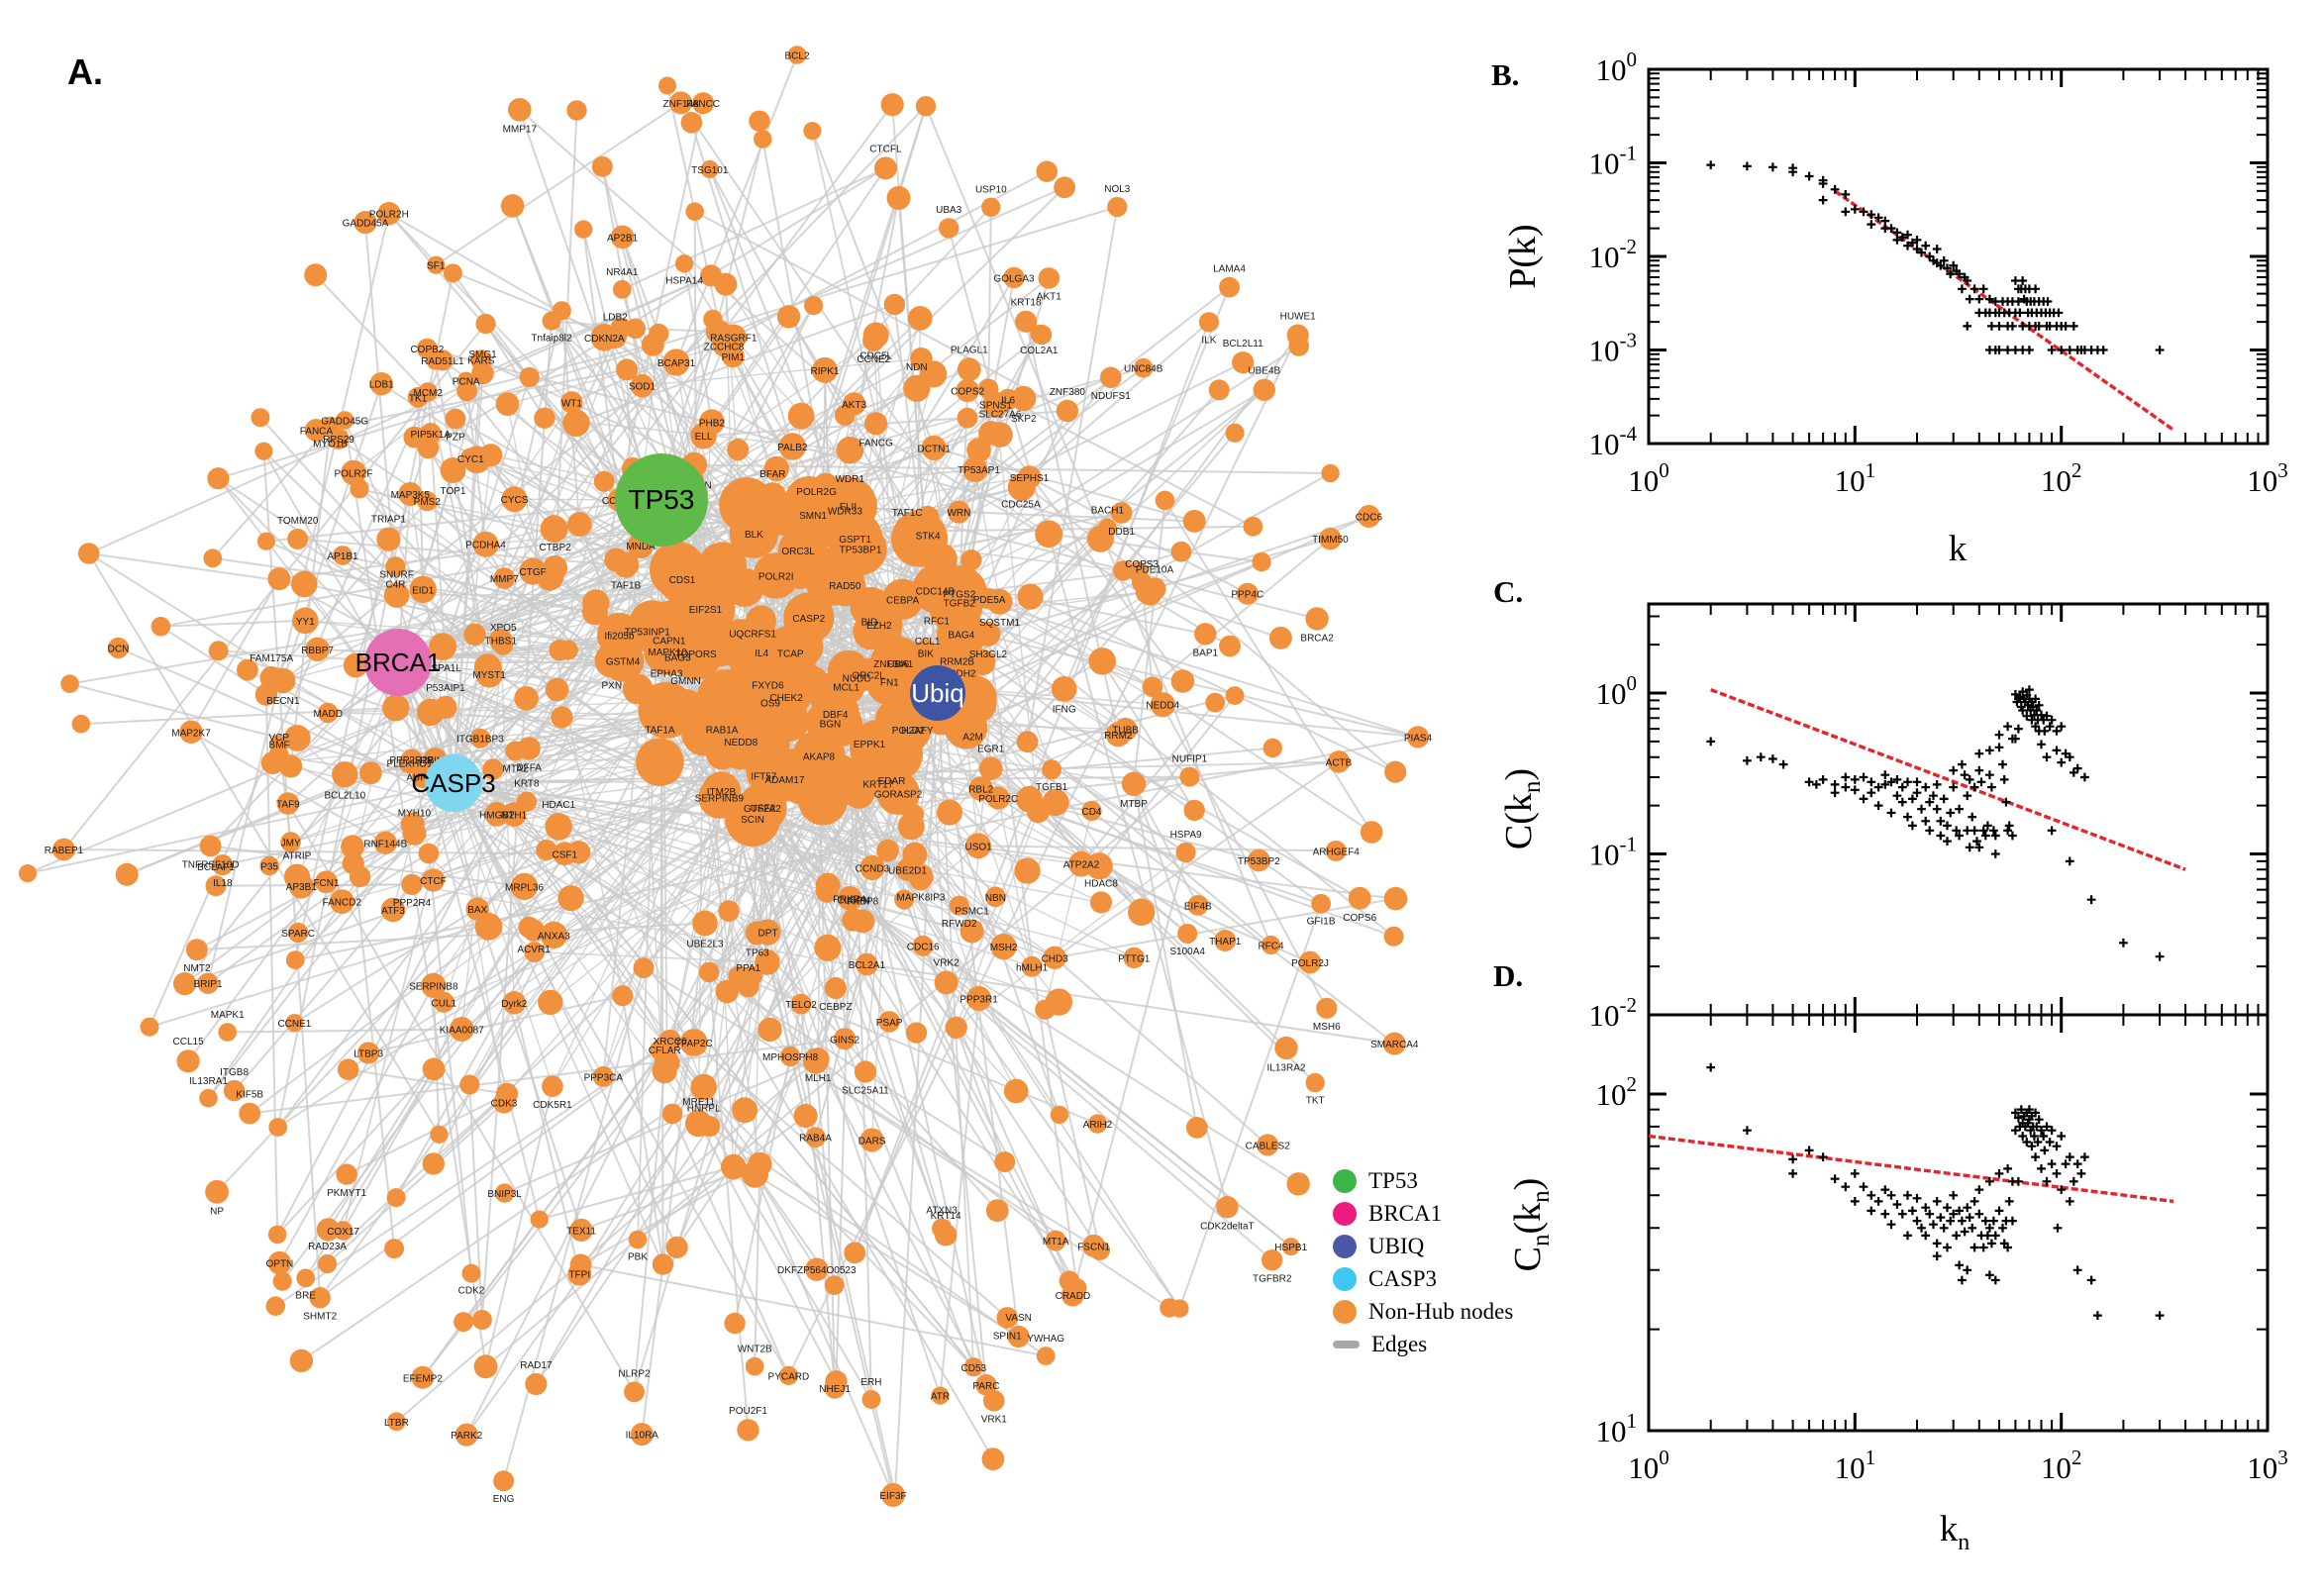 Image resolution: width=2323 pixels, height=1596 pixels. Describe the element at coordinates (1264, 371) in the screenshot. I see `network-node-label: UBE4B` at that location.